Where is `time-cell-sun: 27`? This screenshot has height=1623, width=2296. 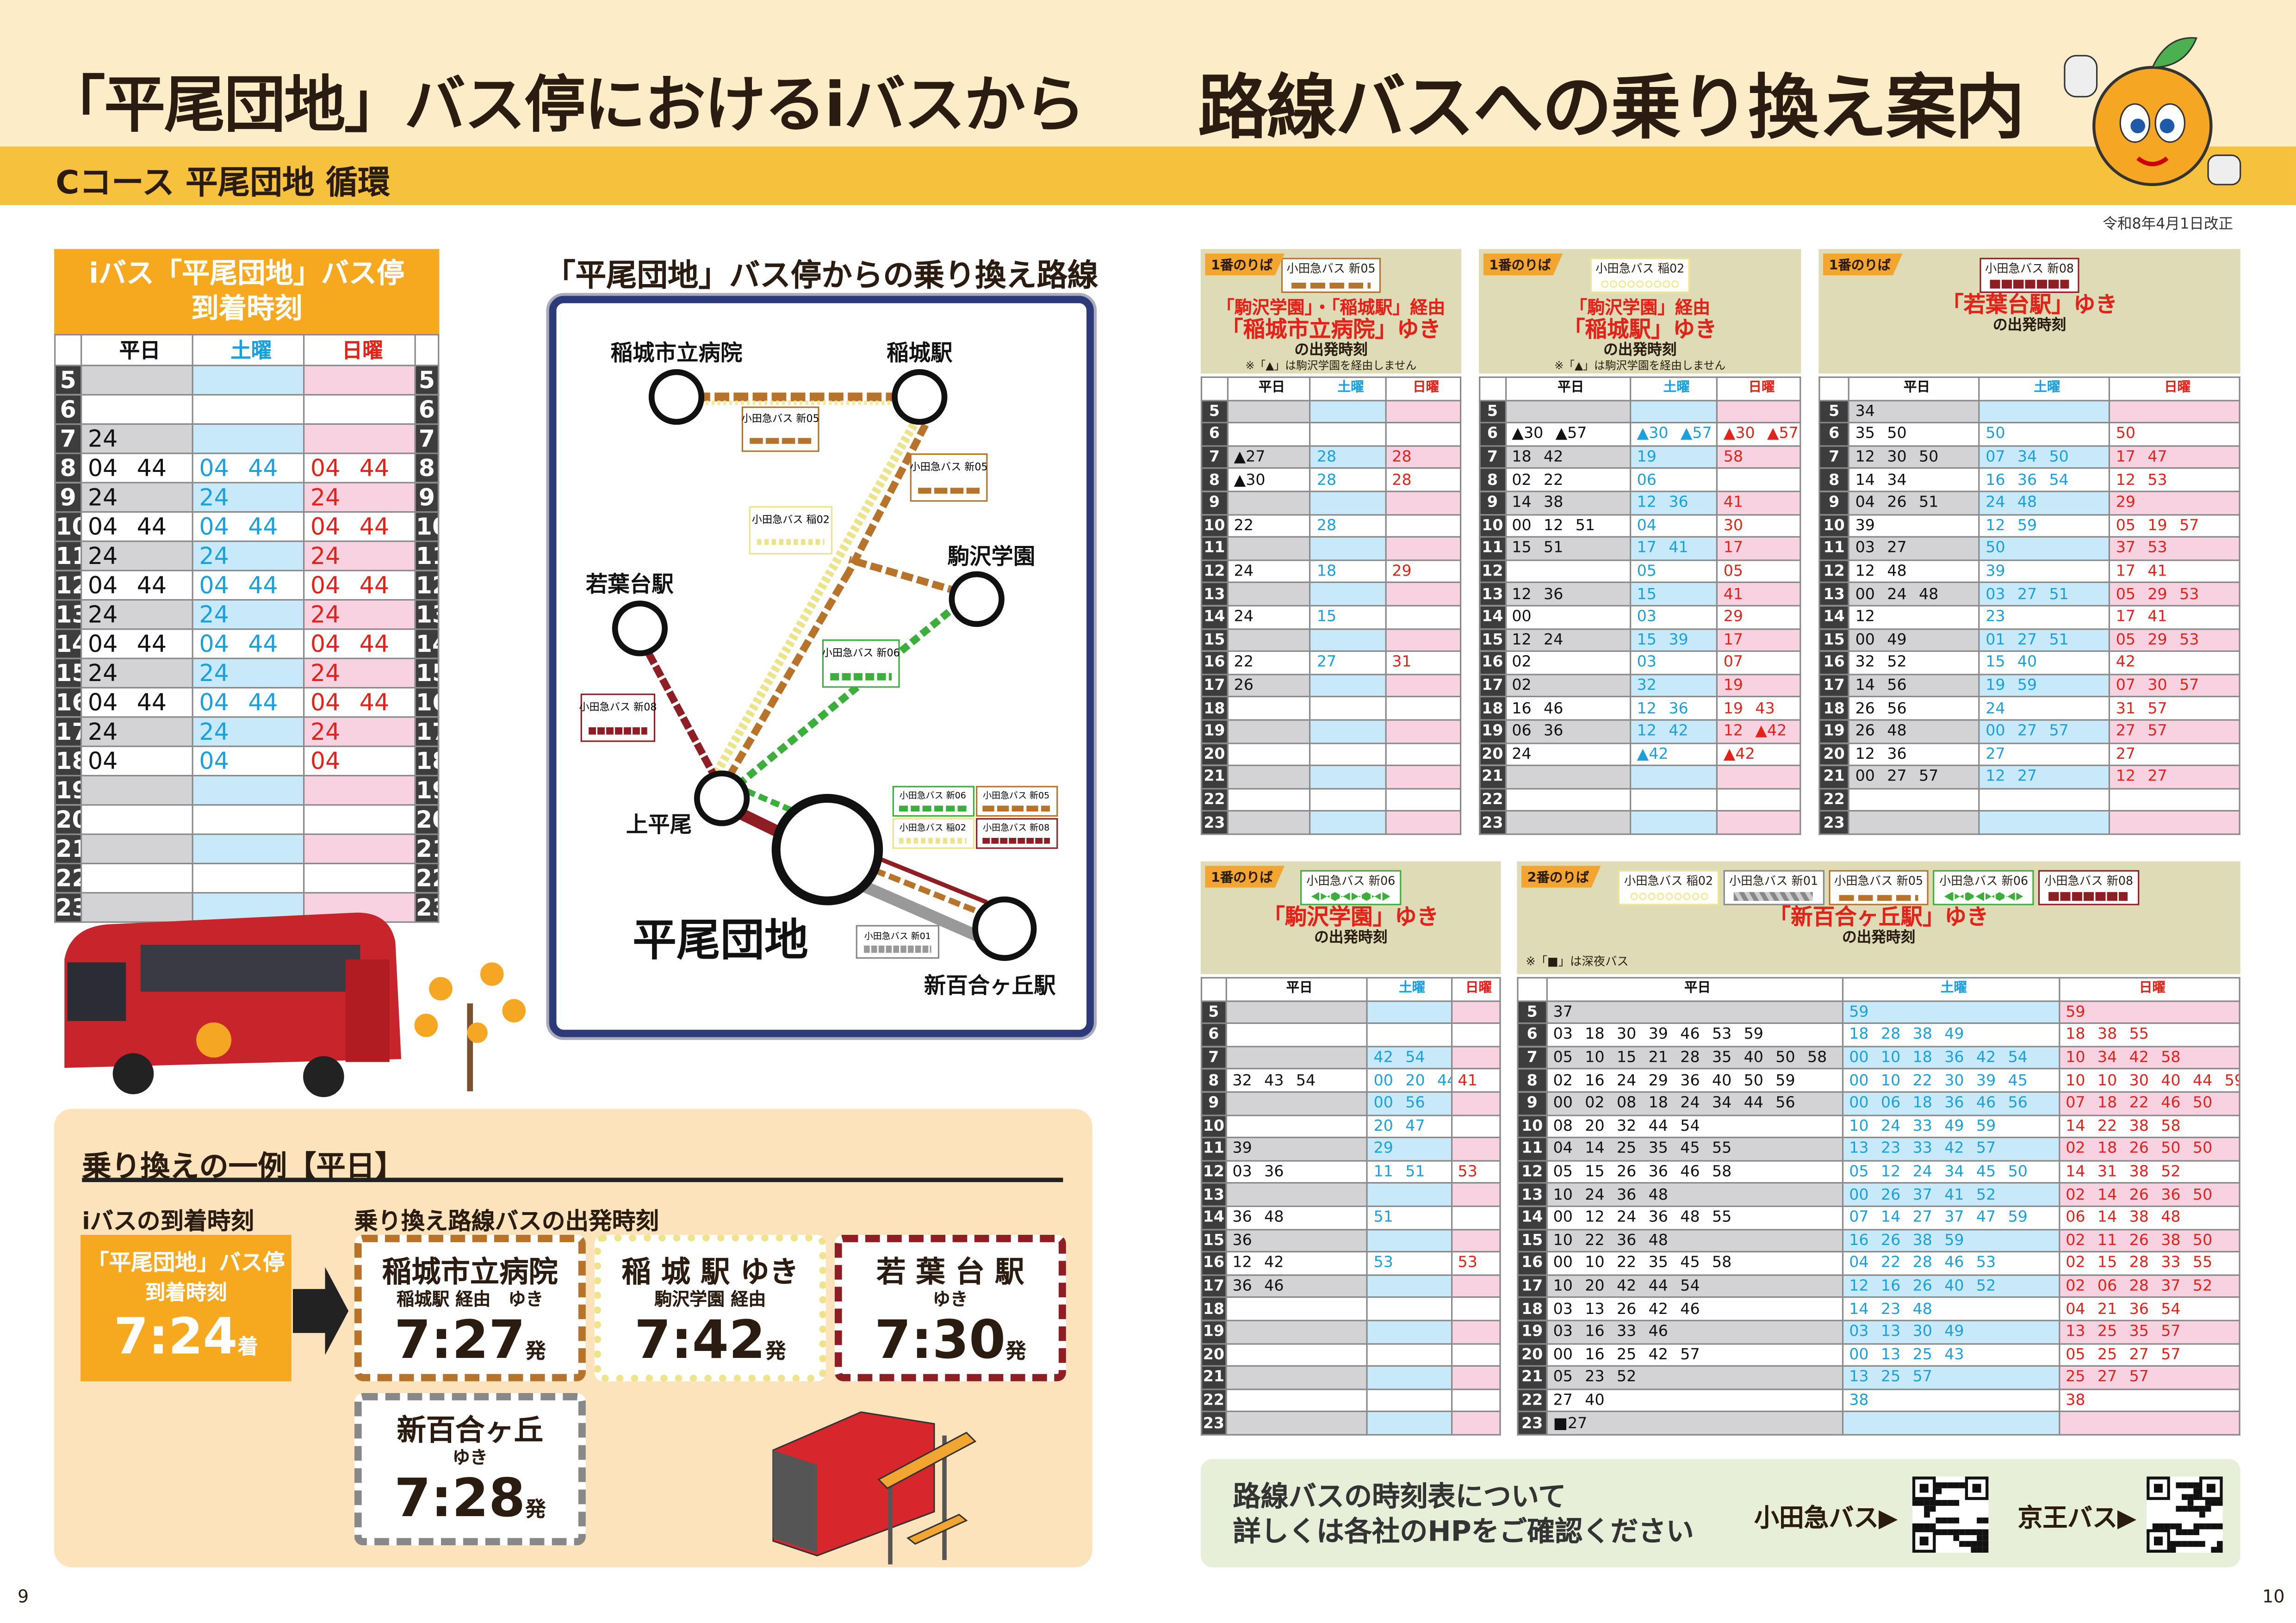 time-cell-sun: 27 is located at coordinates (2174, 754).